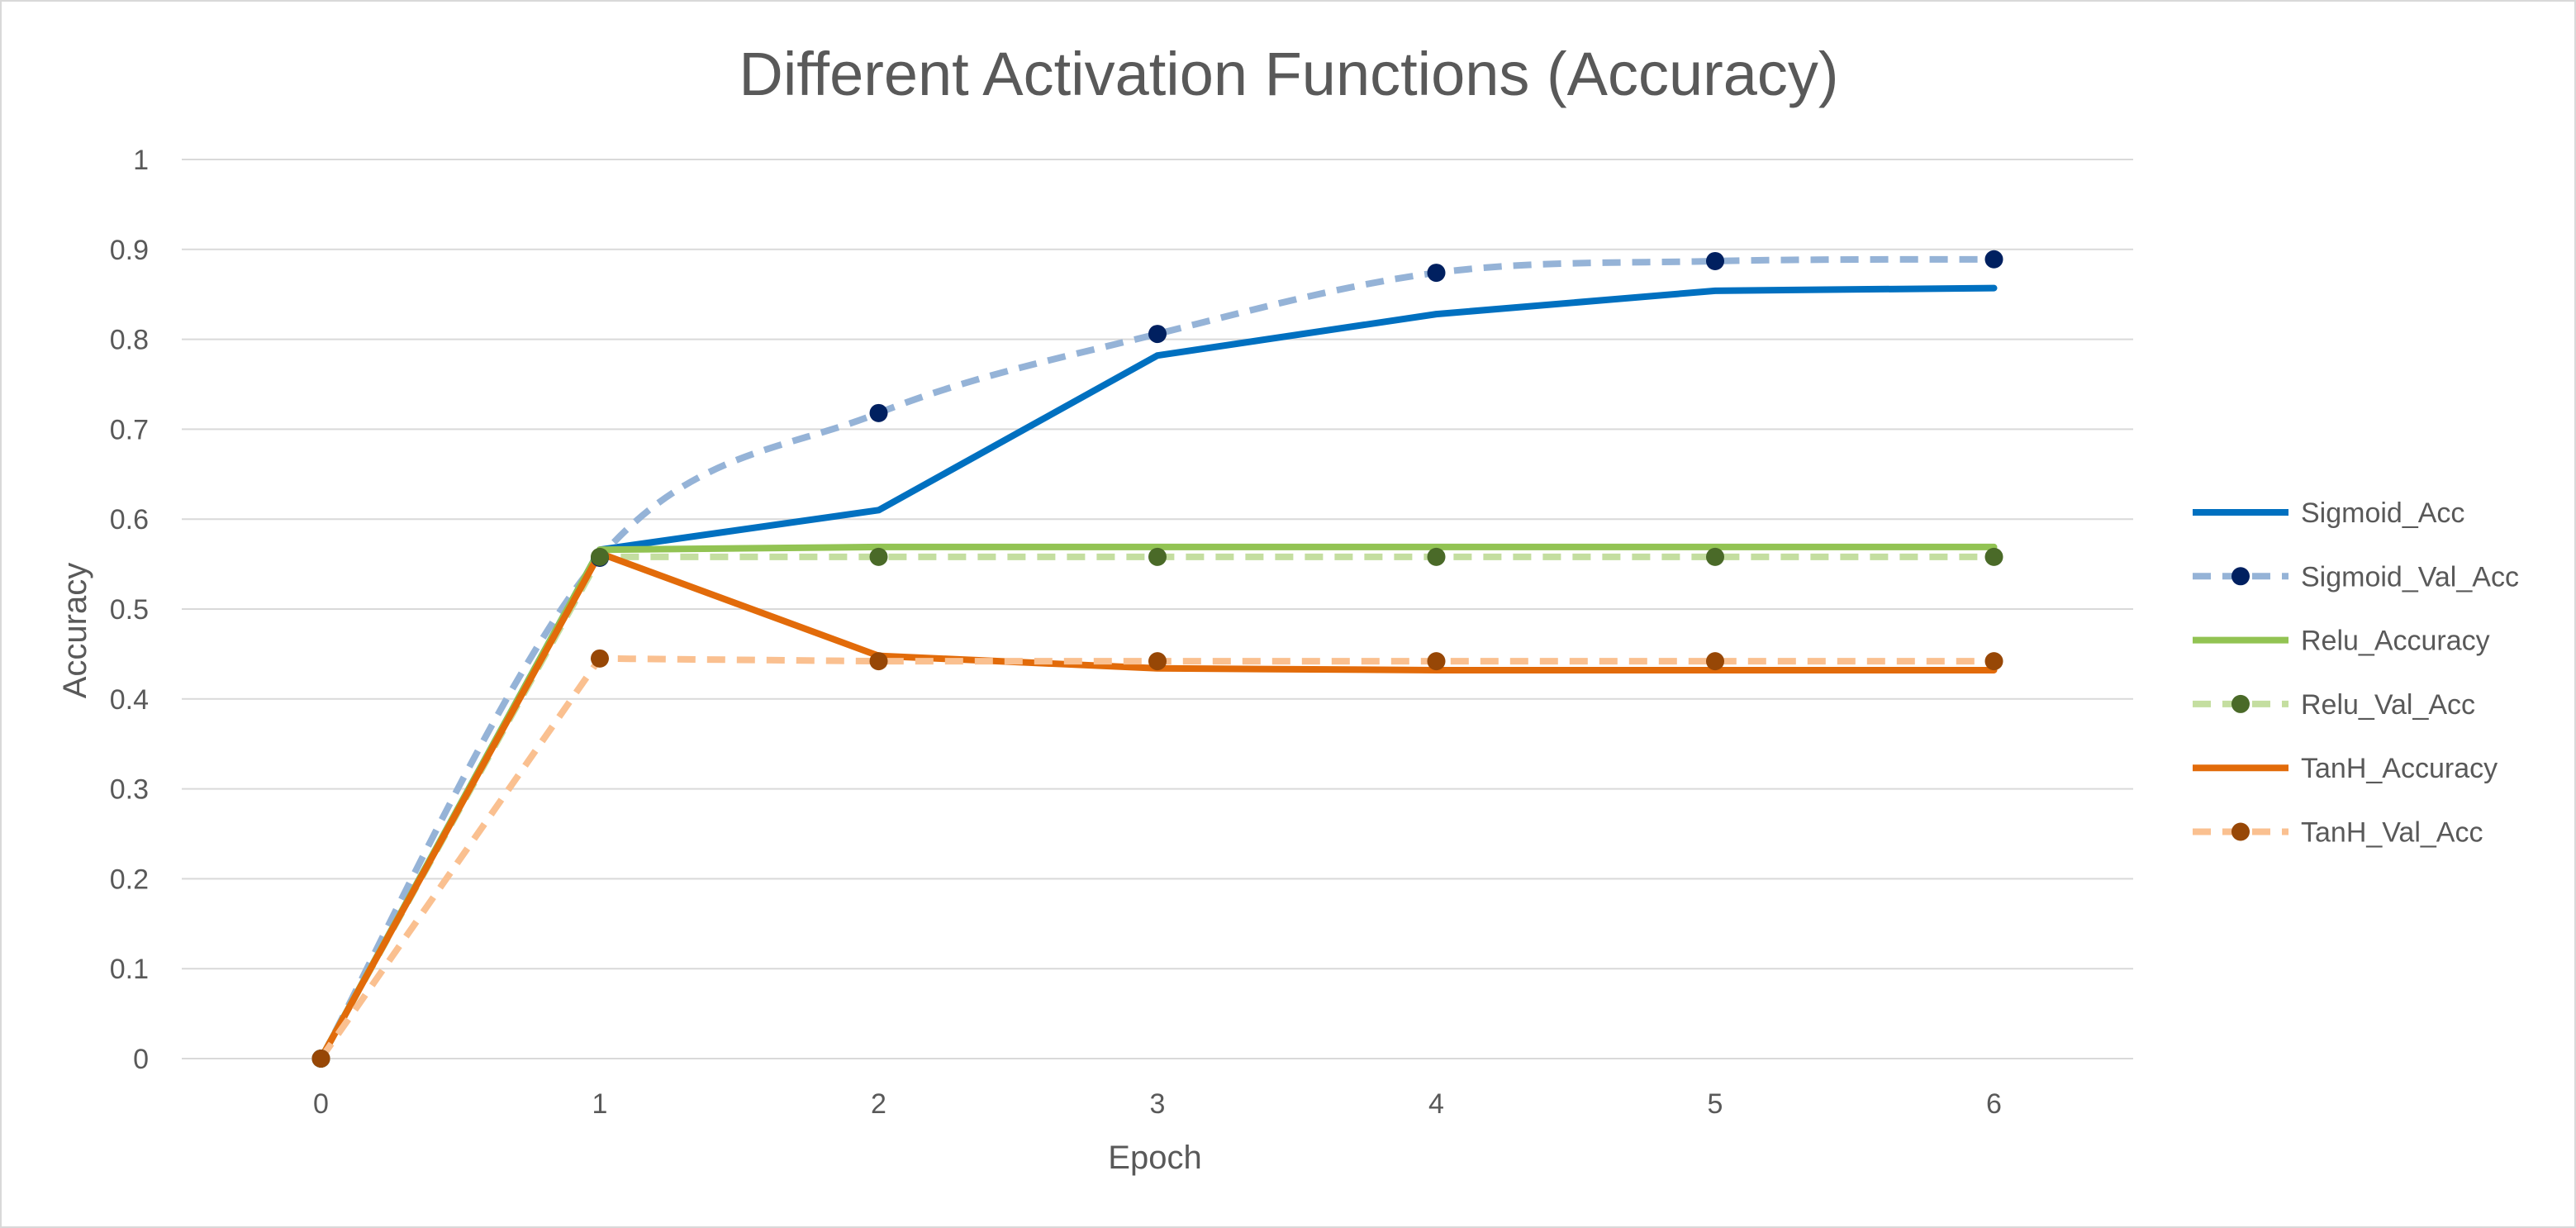 The image size is (2576, 1228). Describe the element at coordinates (1436, 1104) in the screenshot. I see `x-tick-label: 4` at that location.